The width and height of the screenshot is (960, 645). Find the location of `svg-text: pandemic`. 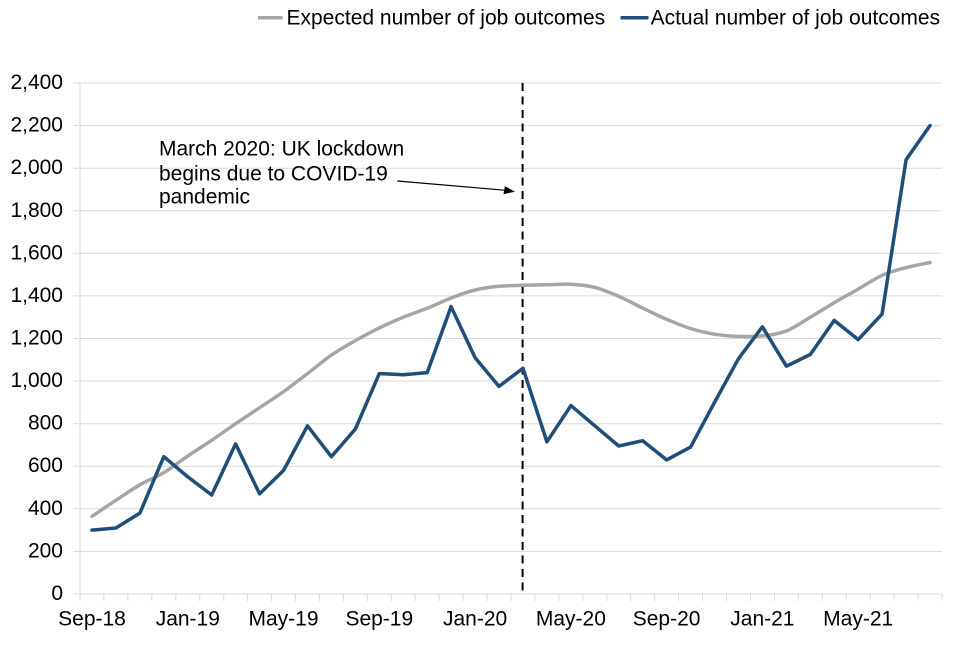

svg-text: pandemic is located at coordinates (204, 197).